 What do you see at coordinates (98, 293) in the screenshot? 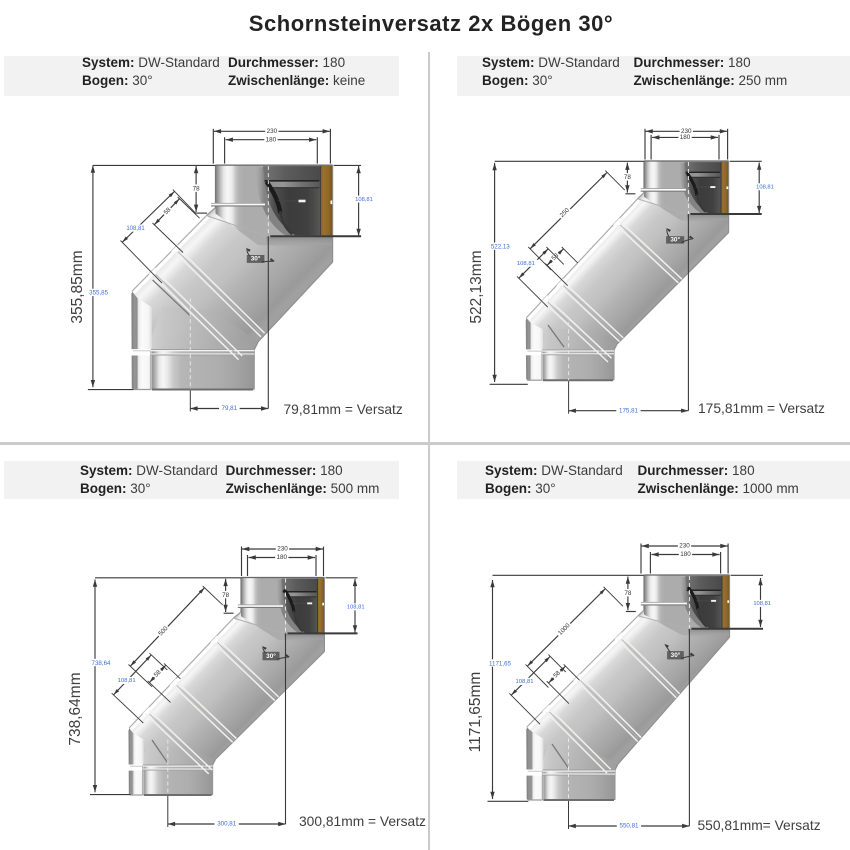
I see `svg-text: 355,85` at bounding box center [98, 293].